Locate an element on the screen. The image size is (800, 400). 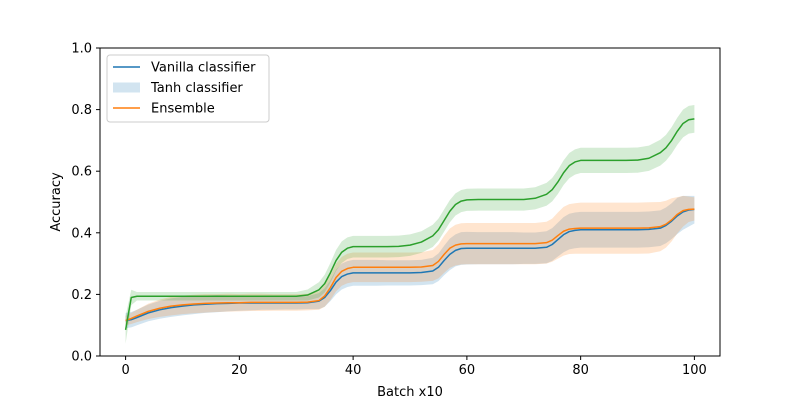
y-tick-label: 0.6 is located at coordinates (81, 172).